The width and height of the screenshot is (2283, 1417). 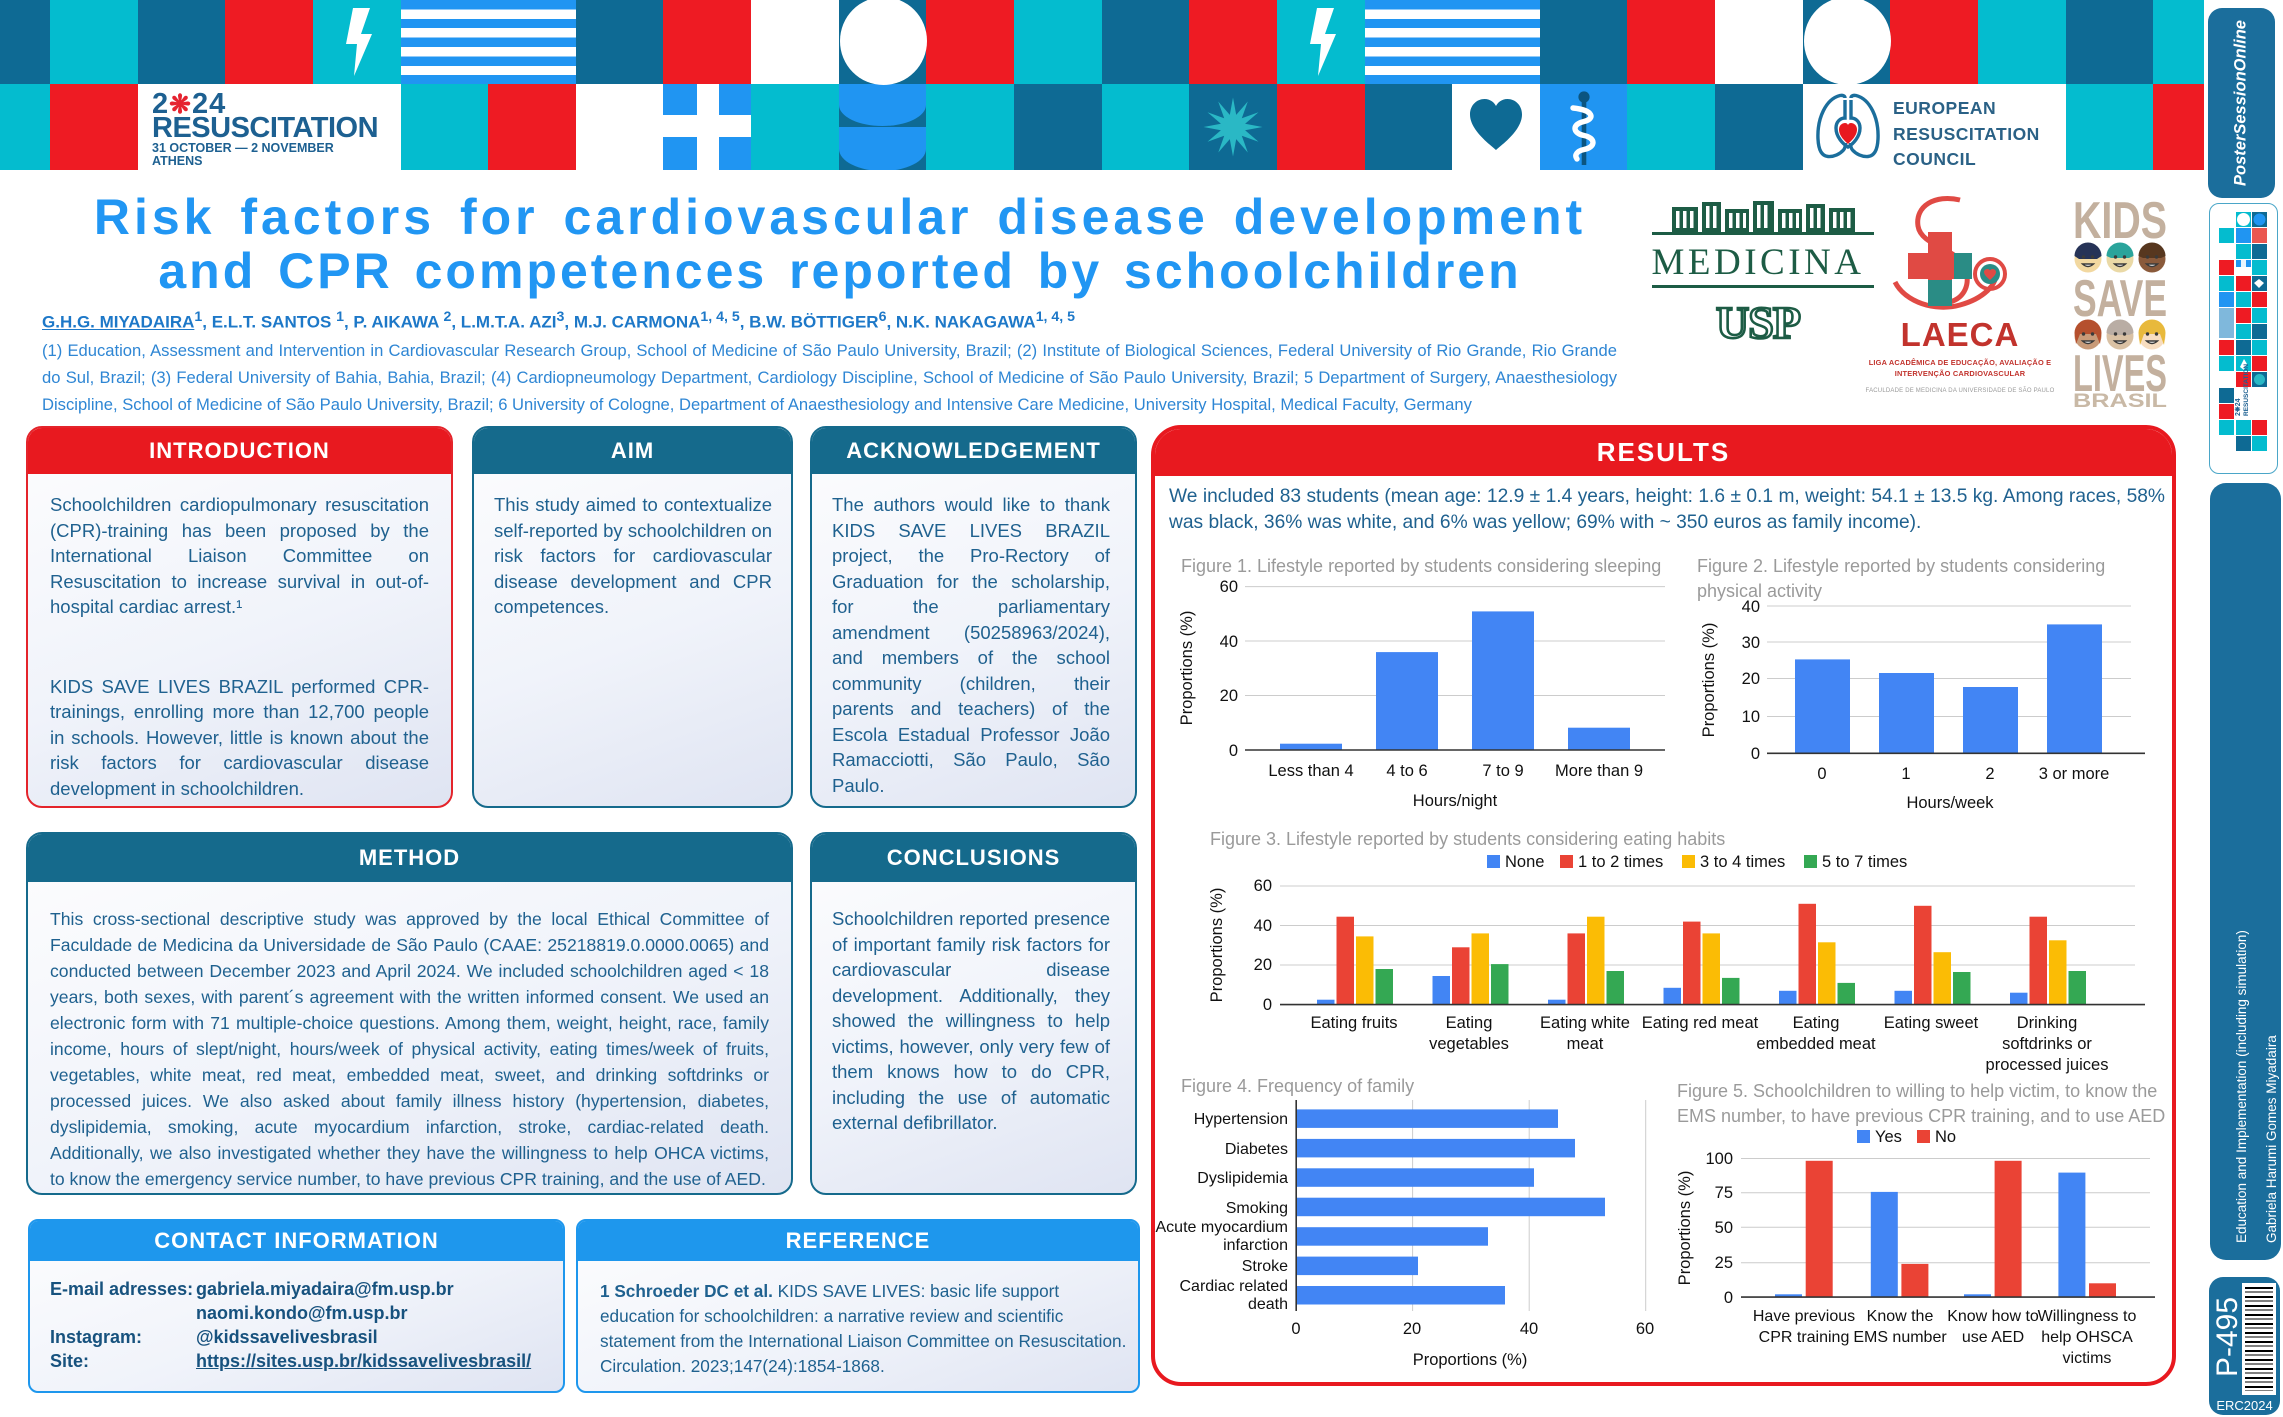 I want to click on svg-text: Dyslipidemia, so click(x=1242, y=1178).